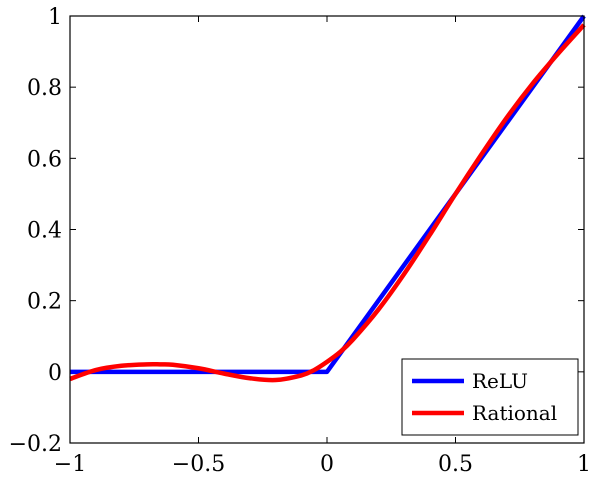 This screenshot has width=596, height=477. What do you see at coordinates (455, 464) in the screenshot?
I see `x-tick-label-3: 0.5` at bounding box center [455, 464].